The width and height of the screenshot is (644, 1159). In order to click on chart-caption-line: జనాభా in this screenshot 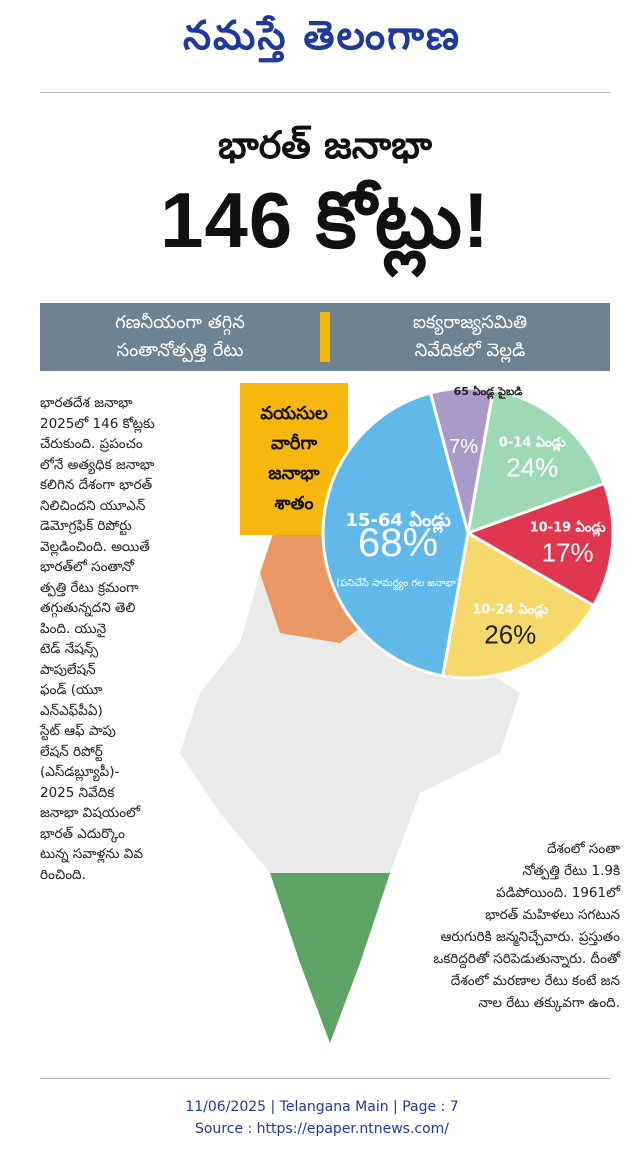, I will do `click(294, 473)`.